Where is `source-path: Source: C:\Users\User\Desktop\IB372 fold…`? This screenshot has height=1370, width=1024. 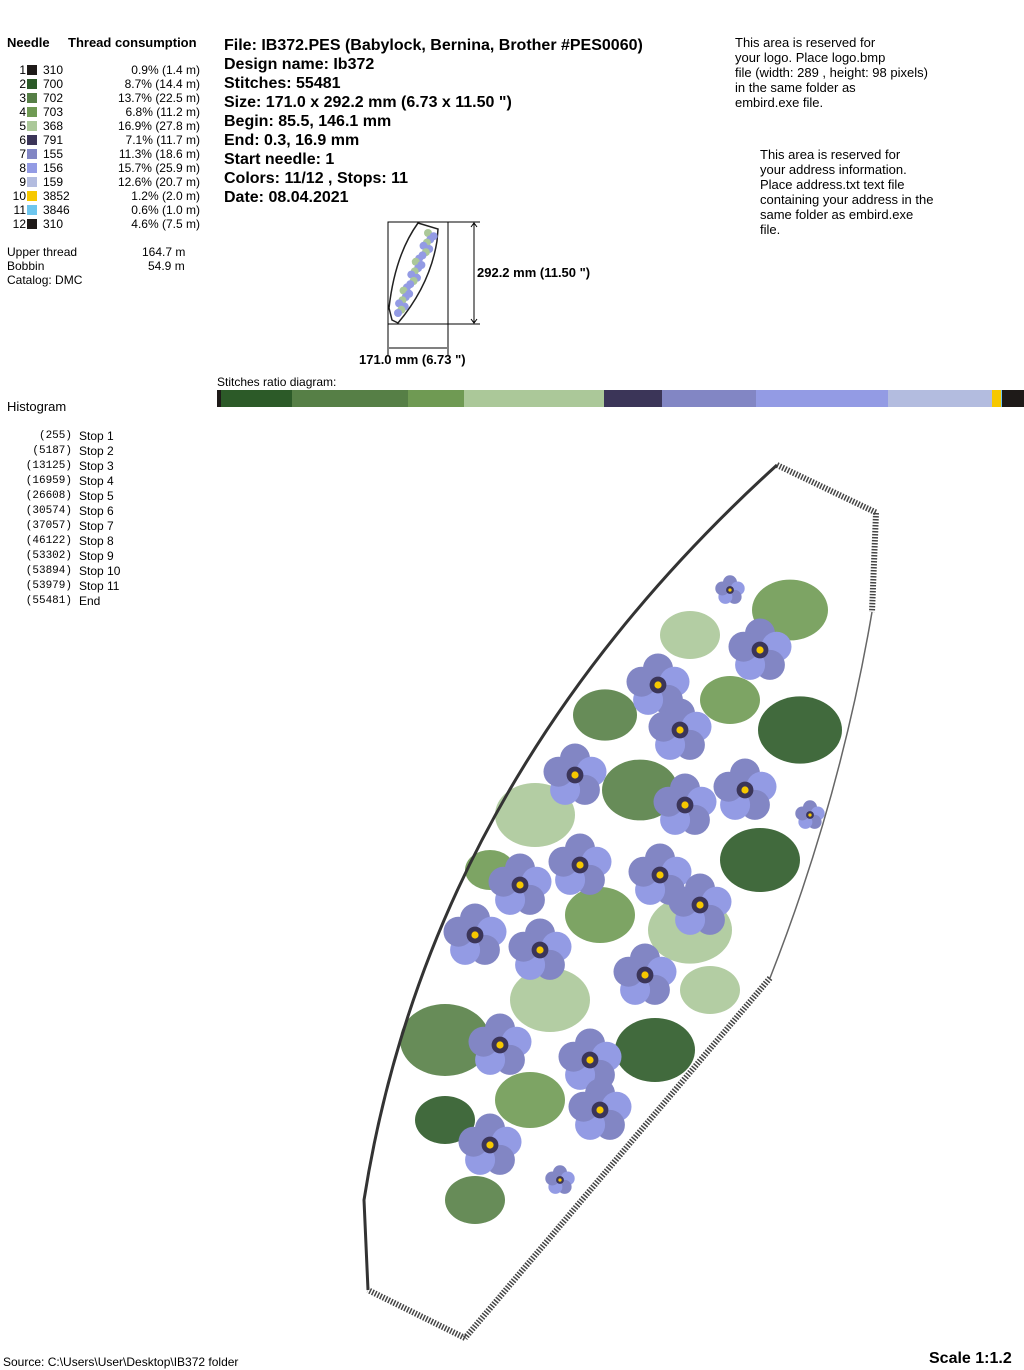
source-path: Source: C:\Users\User\Desktop\IB372 fold… is located at coordinates (121, 1362).